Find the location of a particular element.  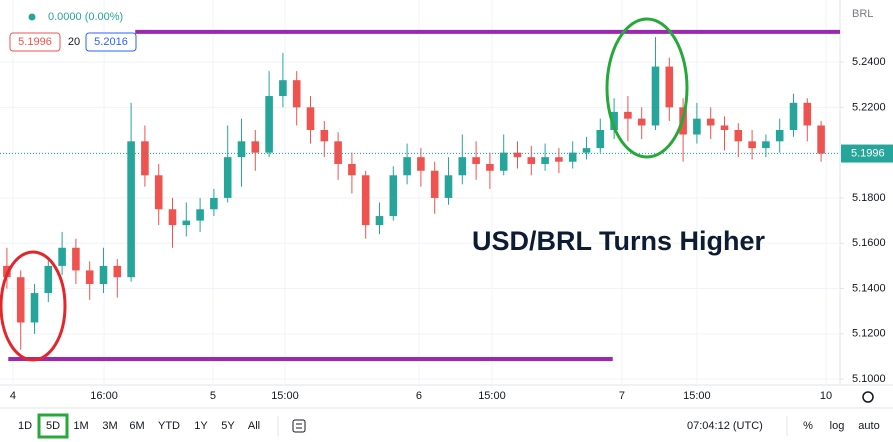

range-button: 1M is located at coordinates (80, 426).